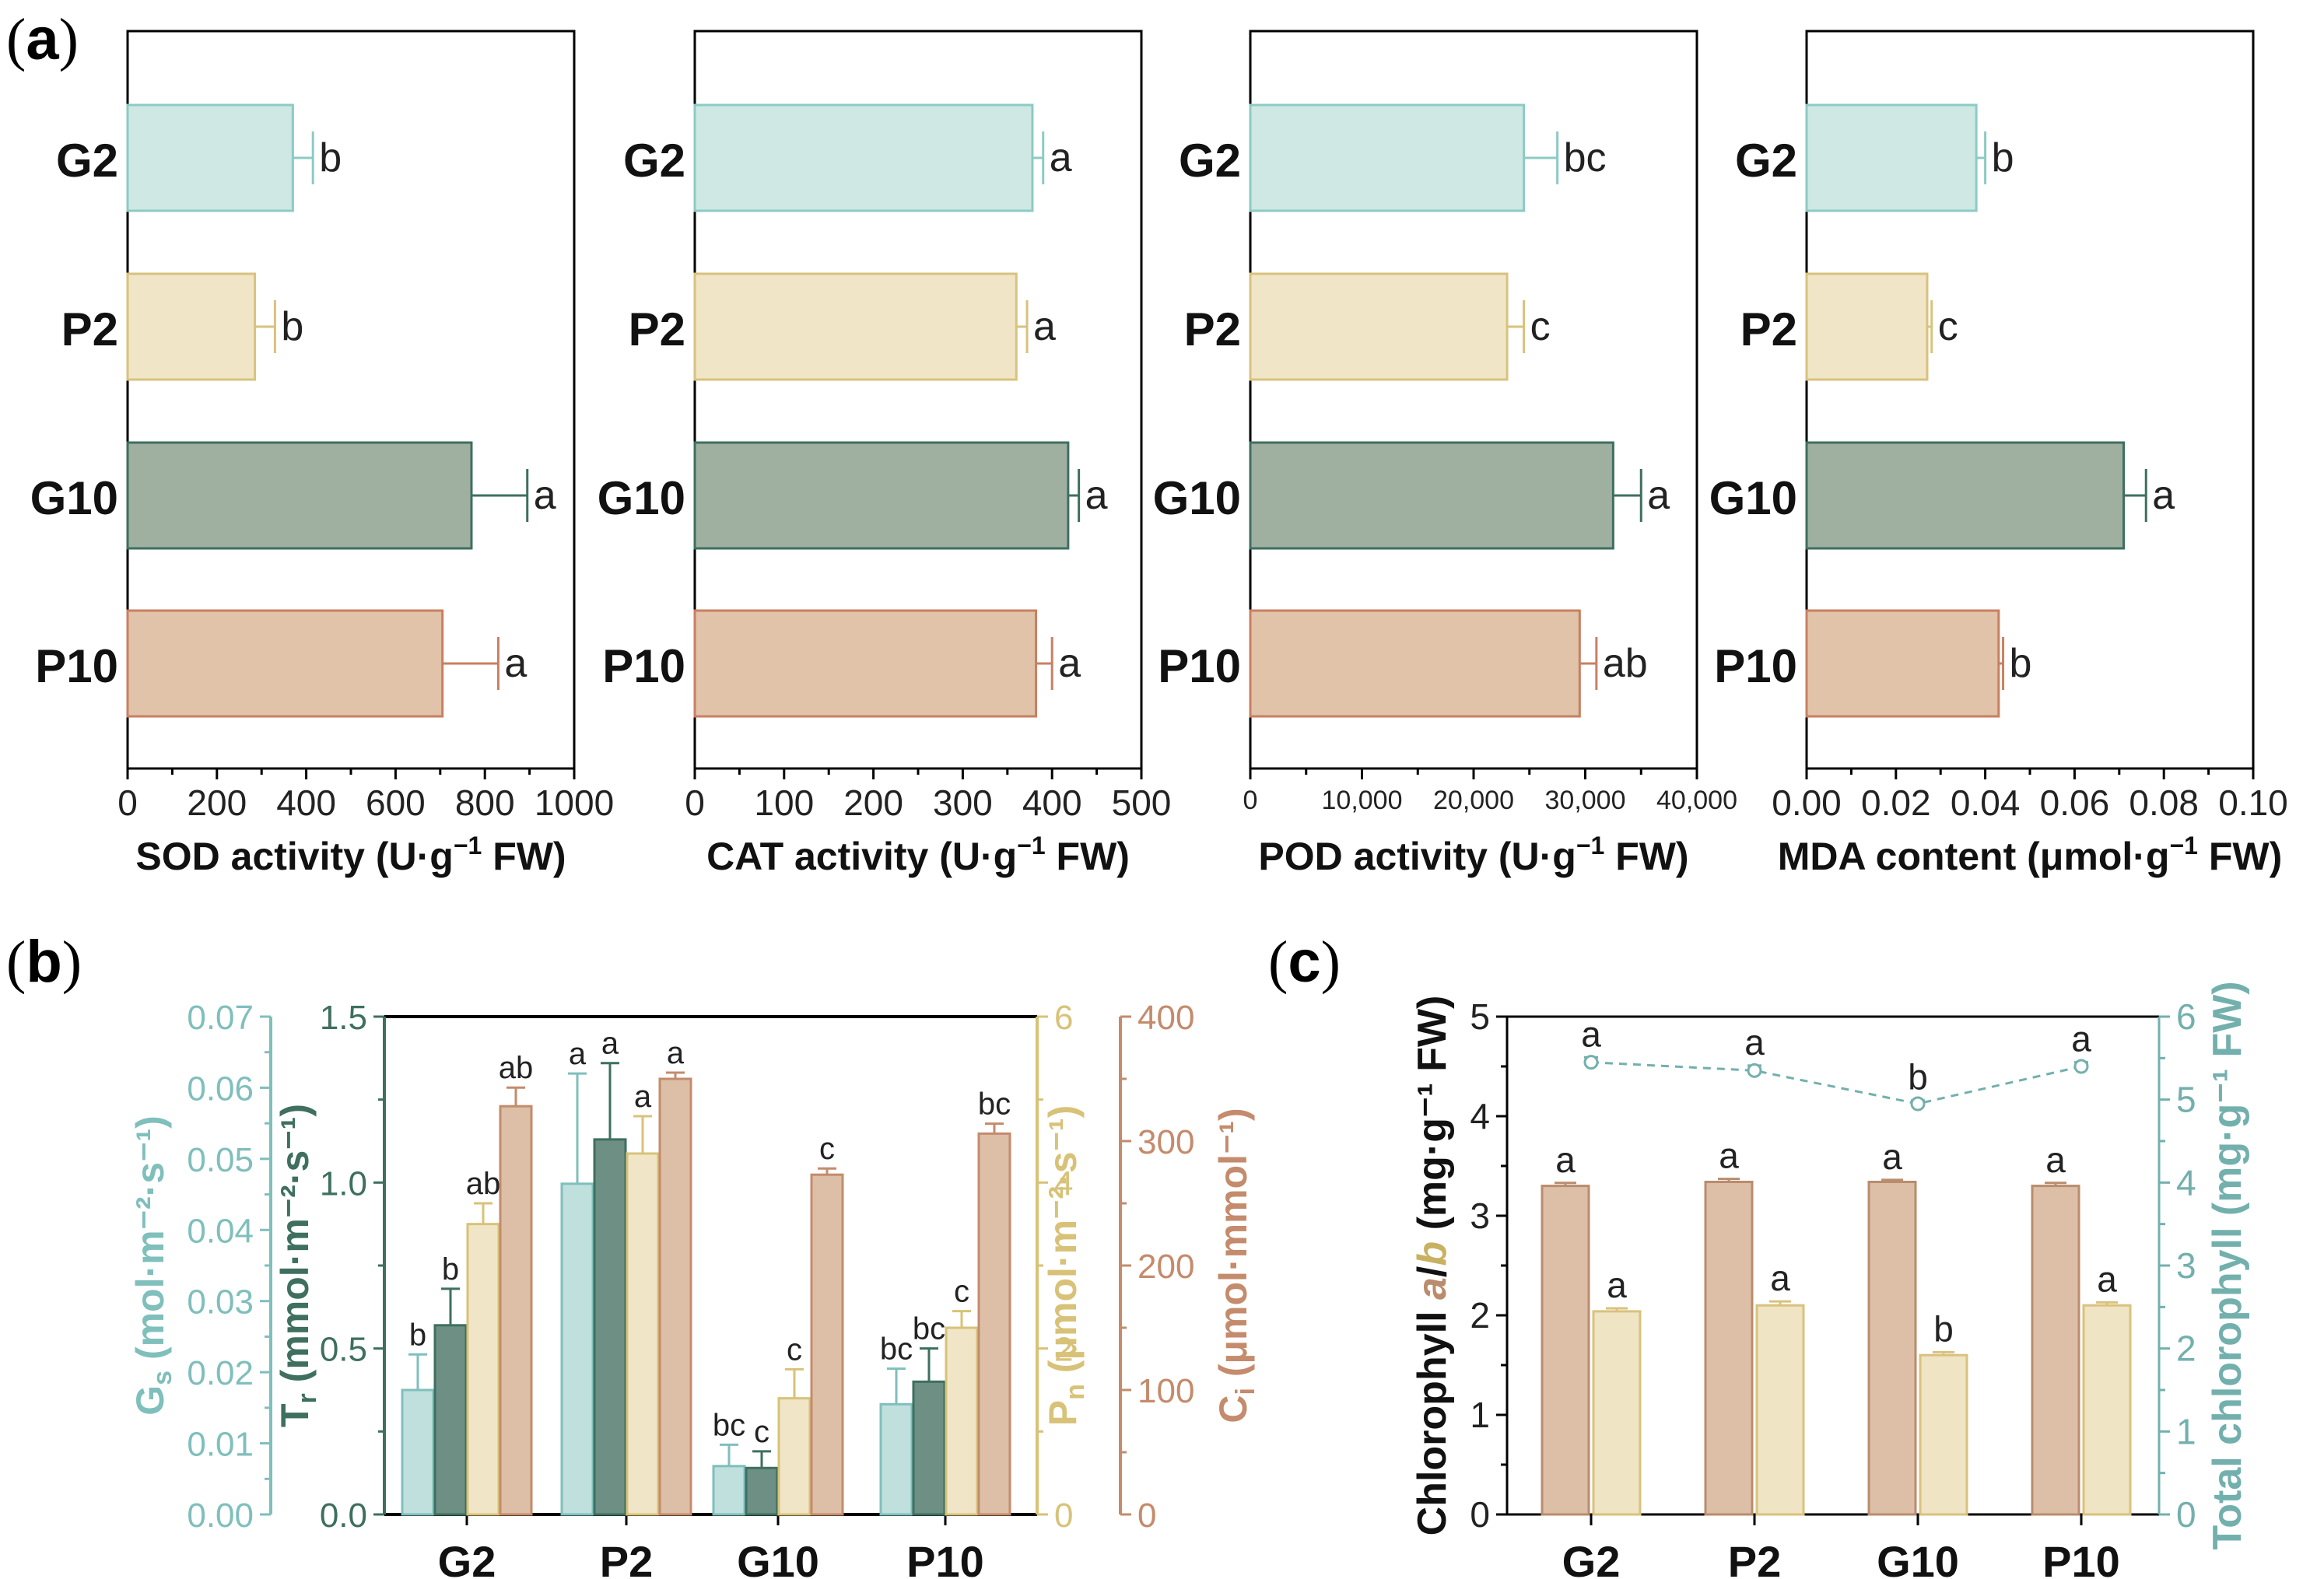  What do you see at coordinates (467, 1558) in the screenshot?
I see `b-category-g2: G2` at bounding box center [467, 1558].